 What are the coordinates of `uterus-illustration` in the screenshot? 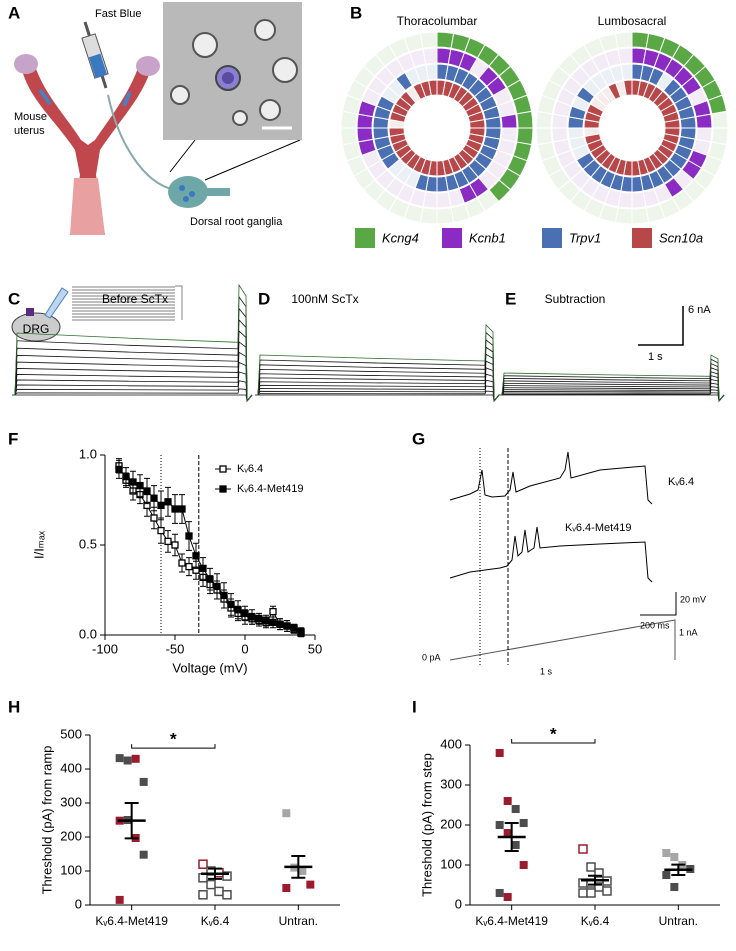 It's located at (157, 128).